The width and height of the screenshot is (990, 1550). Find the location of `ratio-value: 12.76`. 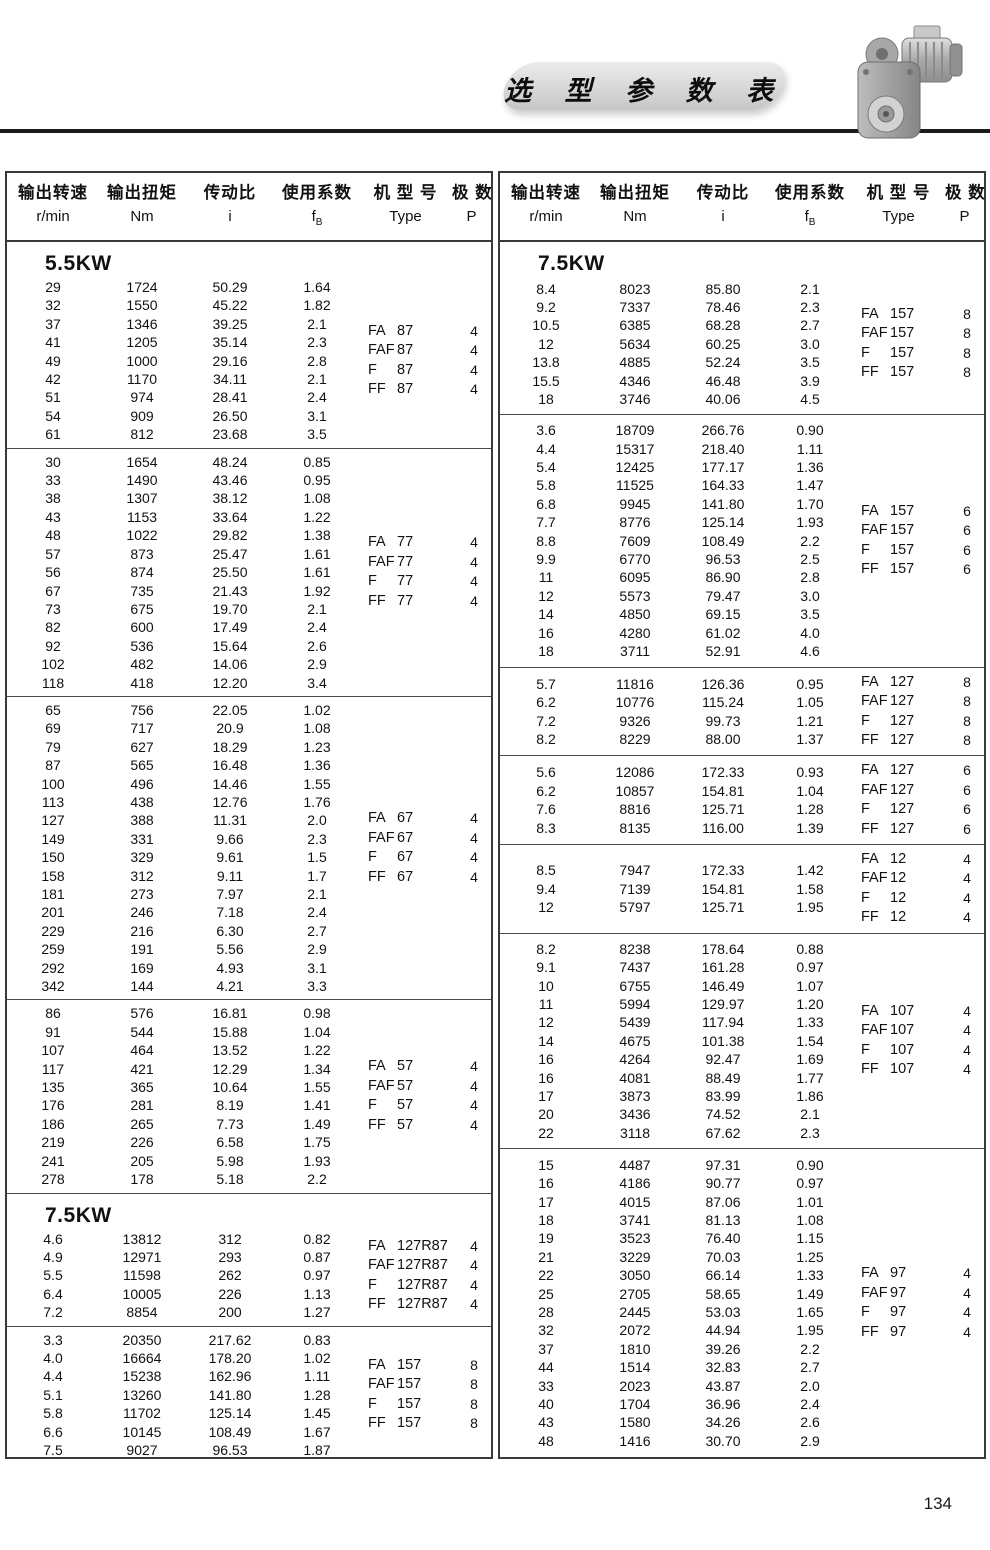

ratio-value: 12.76 is located at coordinates (230, 801).